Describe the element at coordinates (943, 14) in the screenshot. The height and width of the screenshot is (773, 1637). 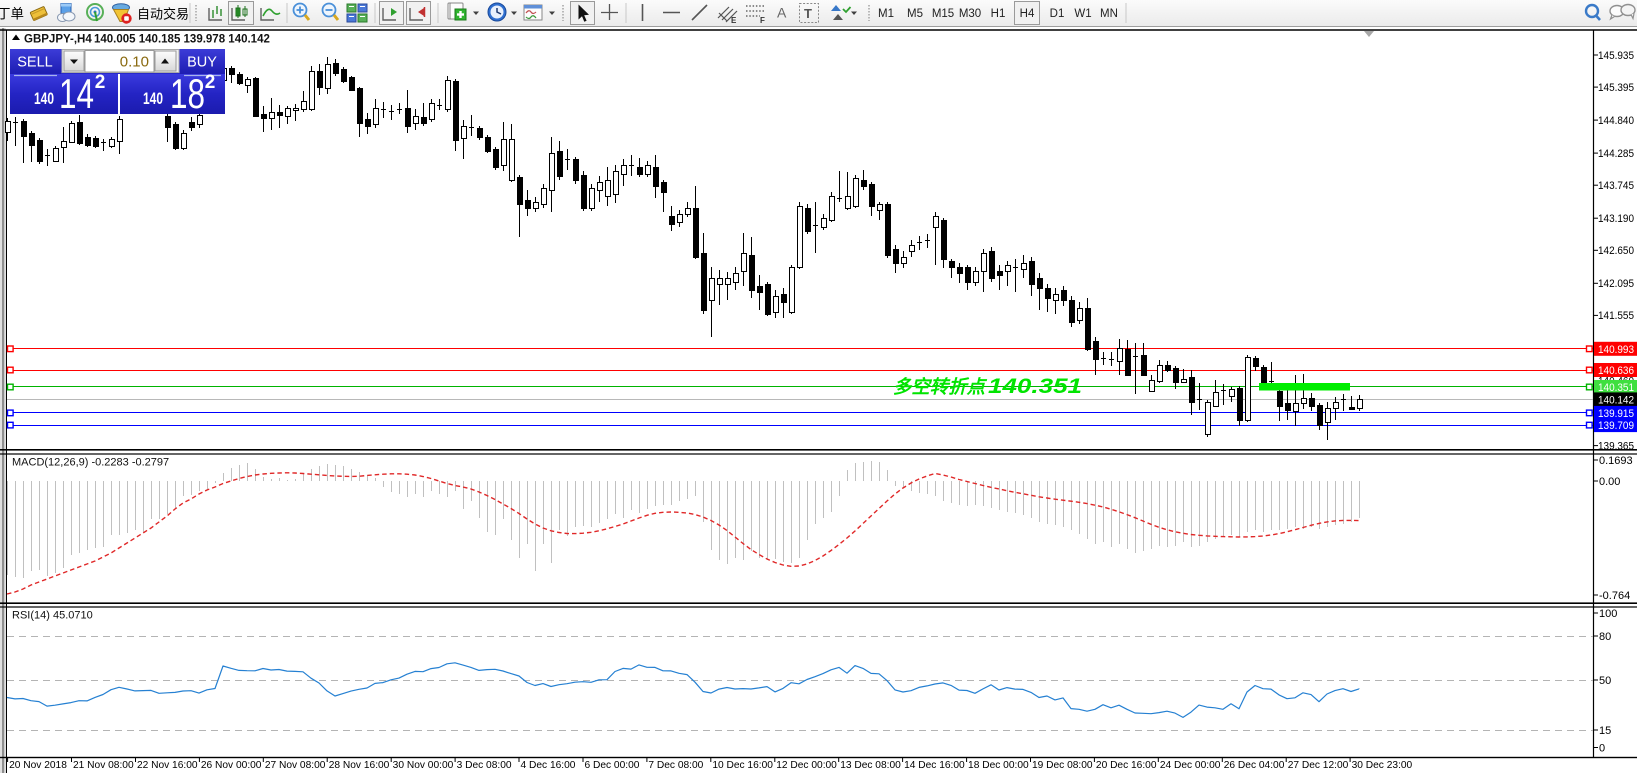
I see `svg-text: M15` at that location.